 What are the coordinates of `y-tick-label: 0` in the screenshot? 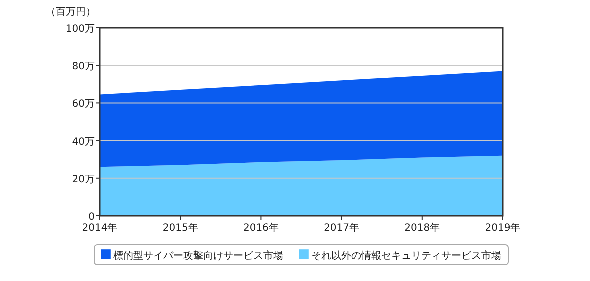 It's located at (91, 217).